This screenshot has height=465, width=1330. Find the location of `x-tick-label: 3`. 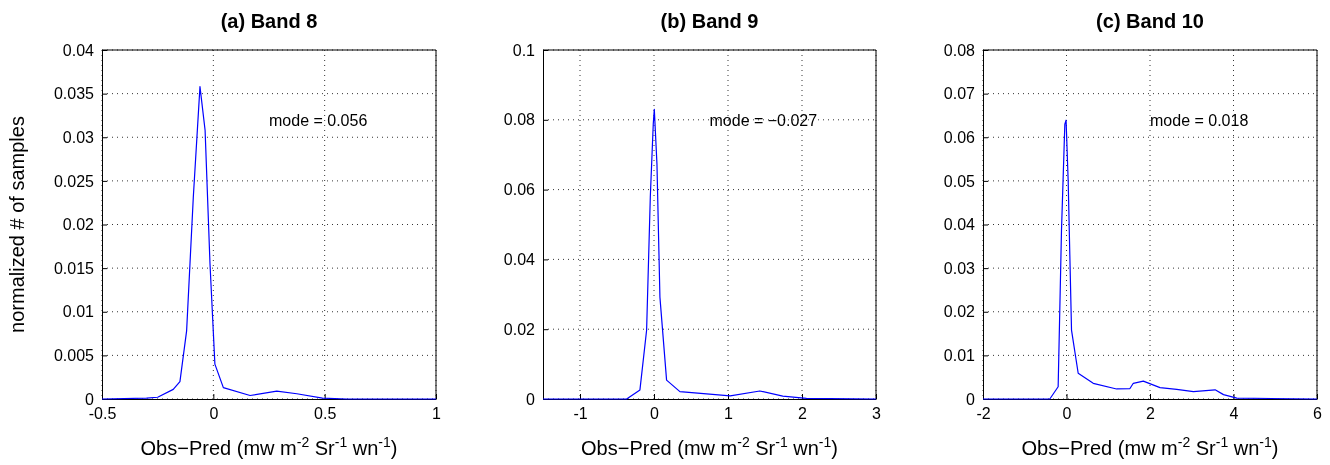

x-tick-label: 3 is located at coordinates (877, 414).